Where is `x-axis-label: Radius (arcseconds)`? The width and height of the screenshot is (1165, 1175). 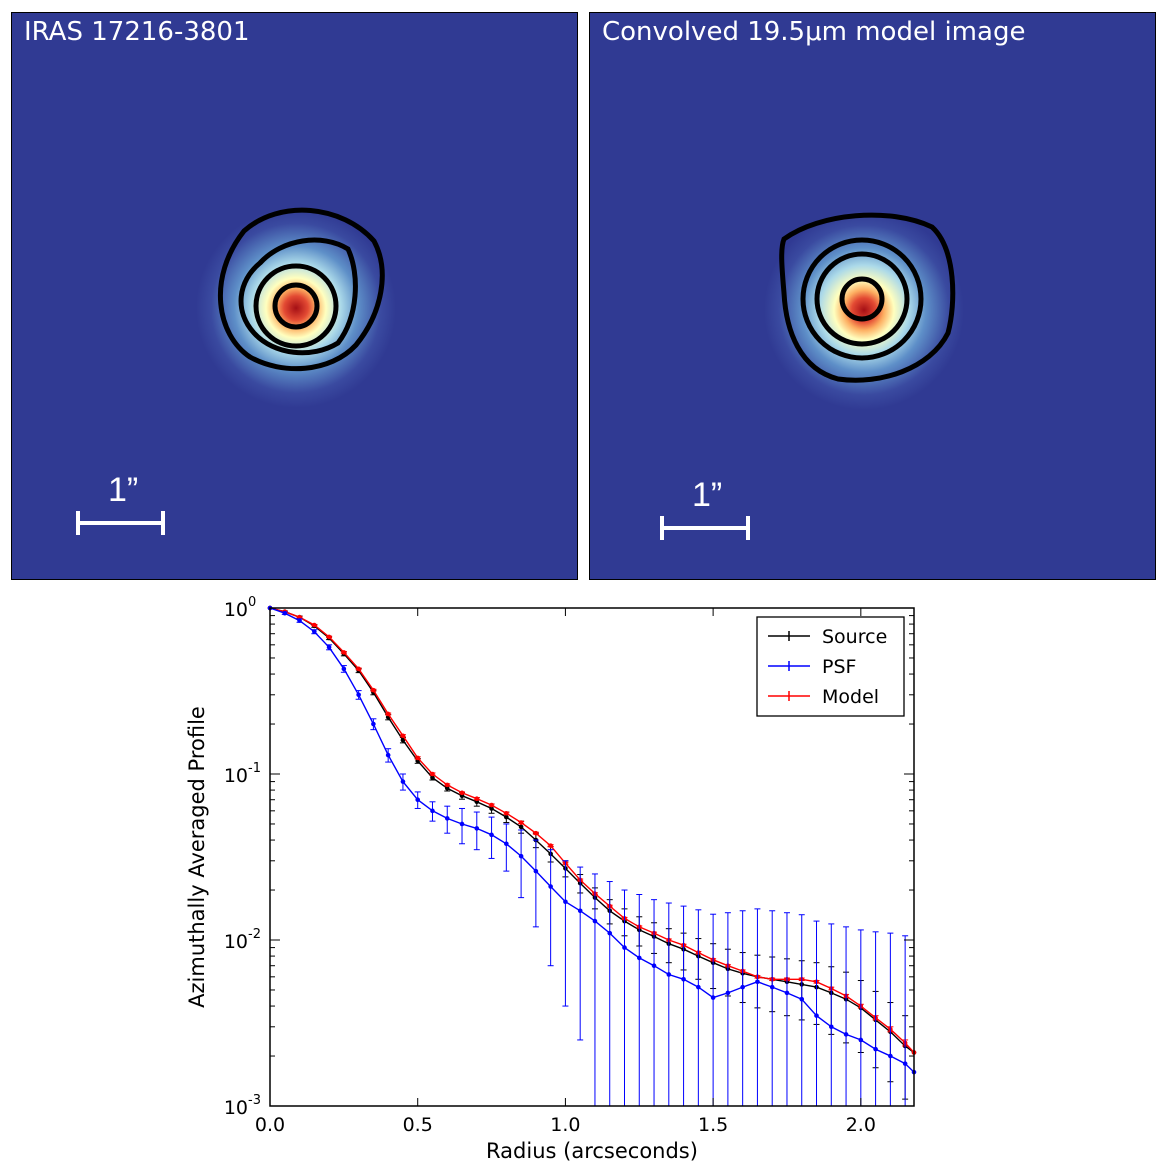 x-axis-label: Radius (arcseconds) is located at coordinates (592, 1151).